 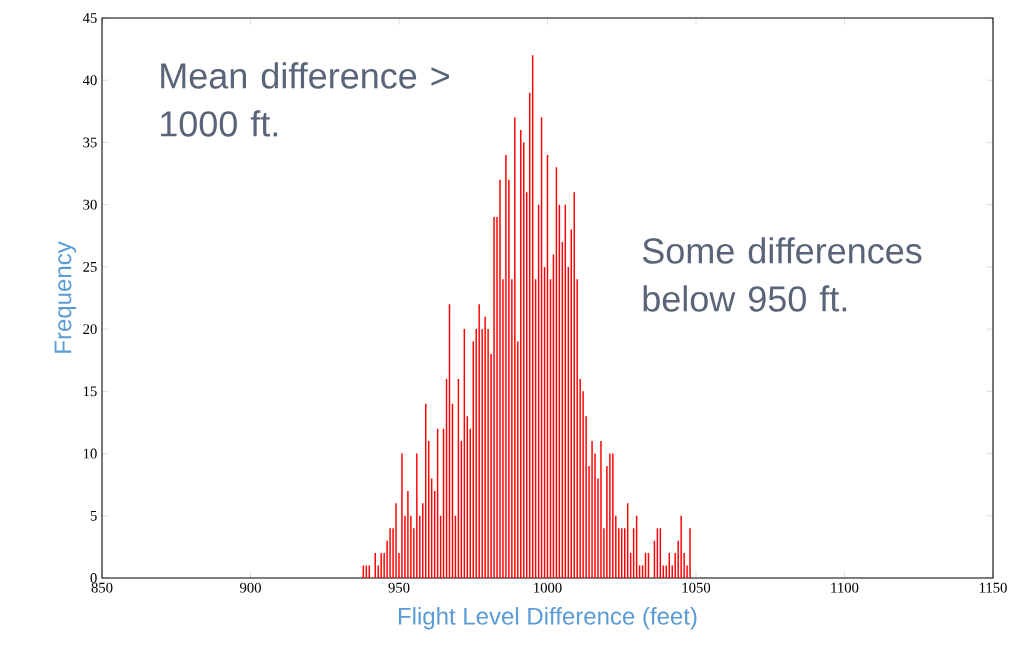 What do you see at coordinates (90, 329) in the screenshot?
I see `y-tick-label: 20` at bounding box center [90, 329].